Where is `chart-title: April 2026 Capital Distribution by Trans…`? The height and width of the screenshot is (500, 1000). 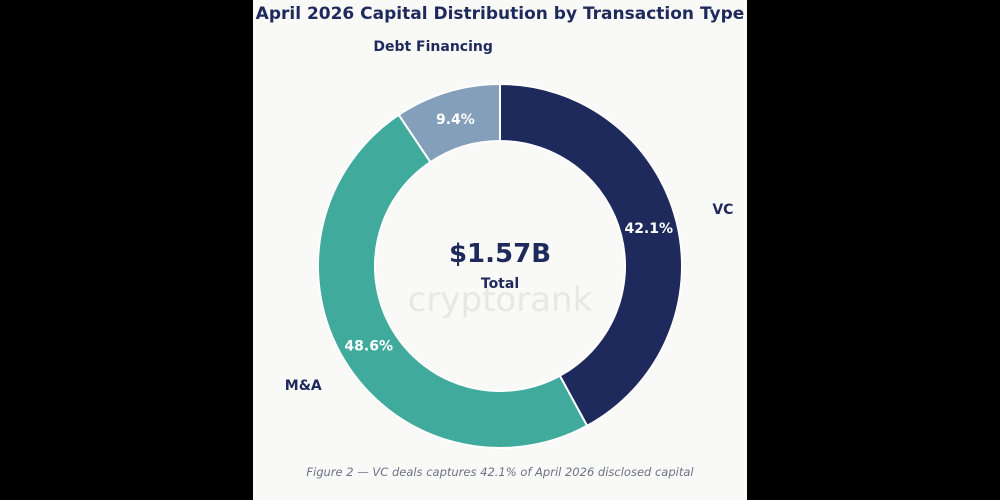
chart-title: April 2026 Capital Distribution by Trans… is located at coordinates (500, 14).